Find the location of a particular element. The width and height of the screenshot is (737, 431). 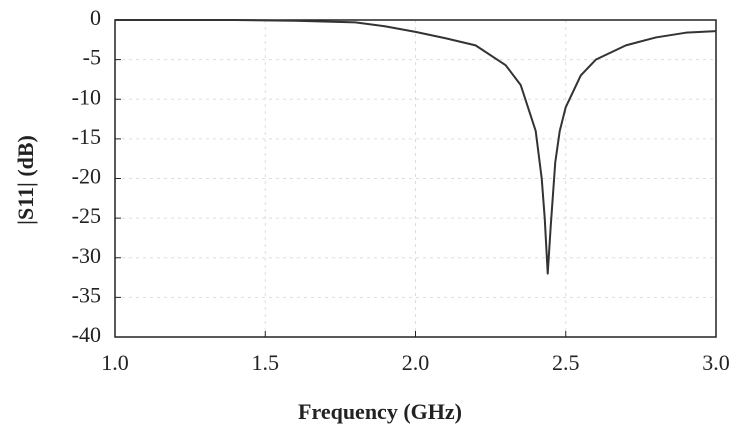

y-tick-label: -10 is located at coordinates (86, 96).